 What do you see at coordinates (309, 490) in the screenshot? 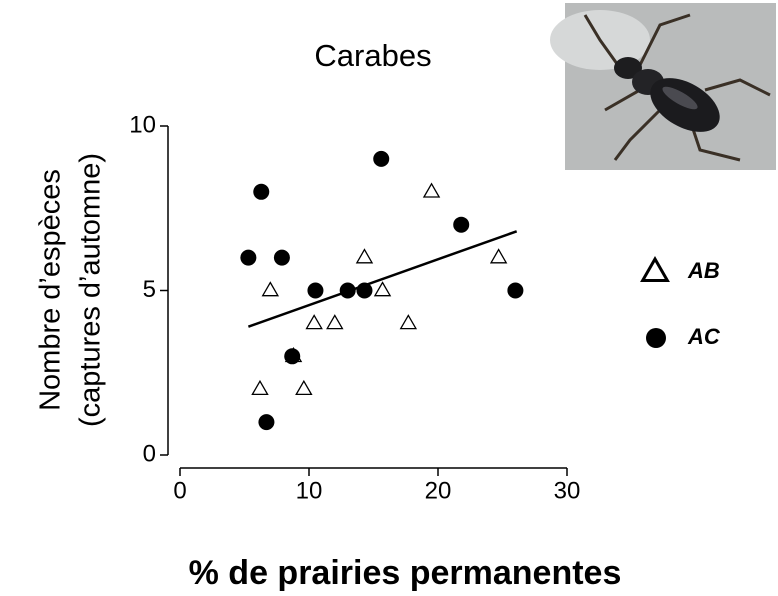
I see `x-tick-label: 10` at bounding box center [309, 490].